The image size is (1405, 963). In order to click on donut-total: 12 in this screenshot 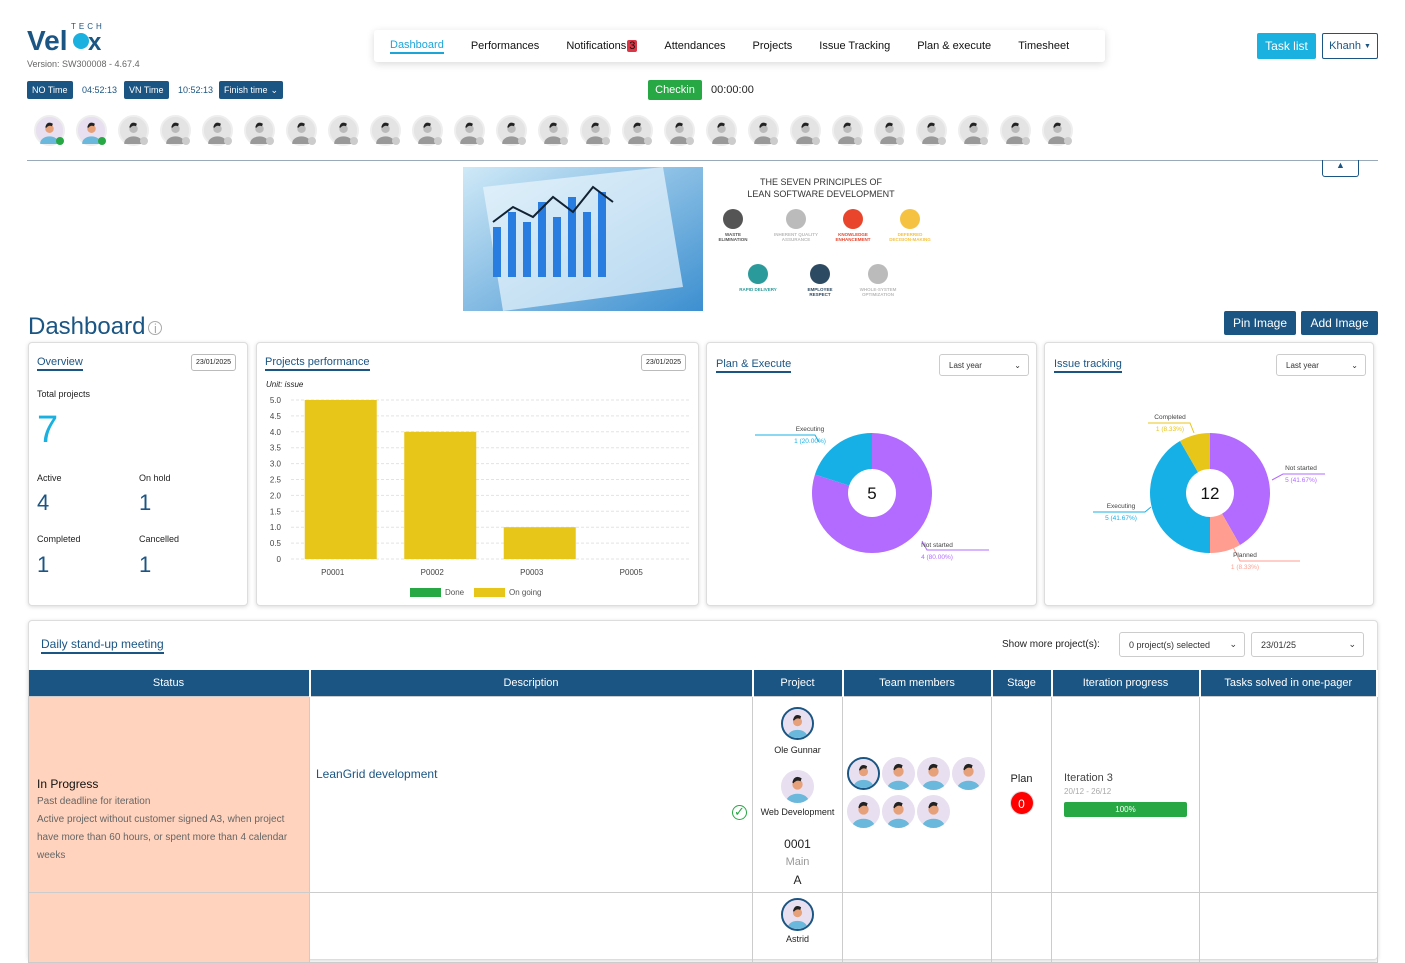, I will do `click(1210, 493)`.